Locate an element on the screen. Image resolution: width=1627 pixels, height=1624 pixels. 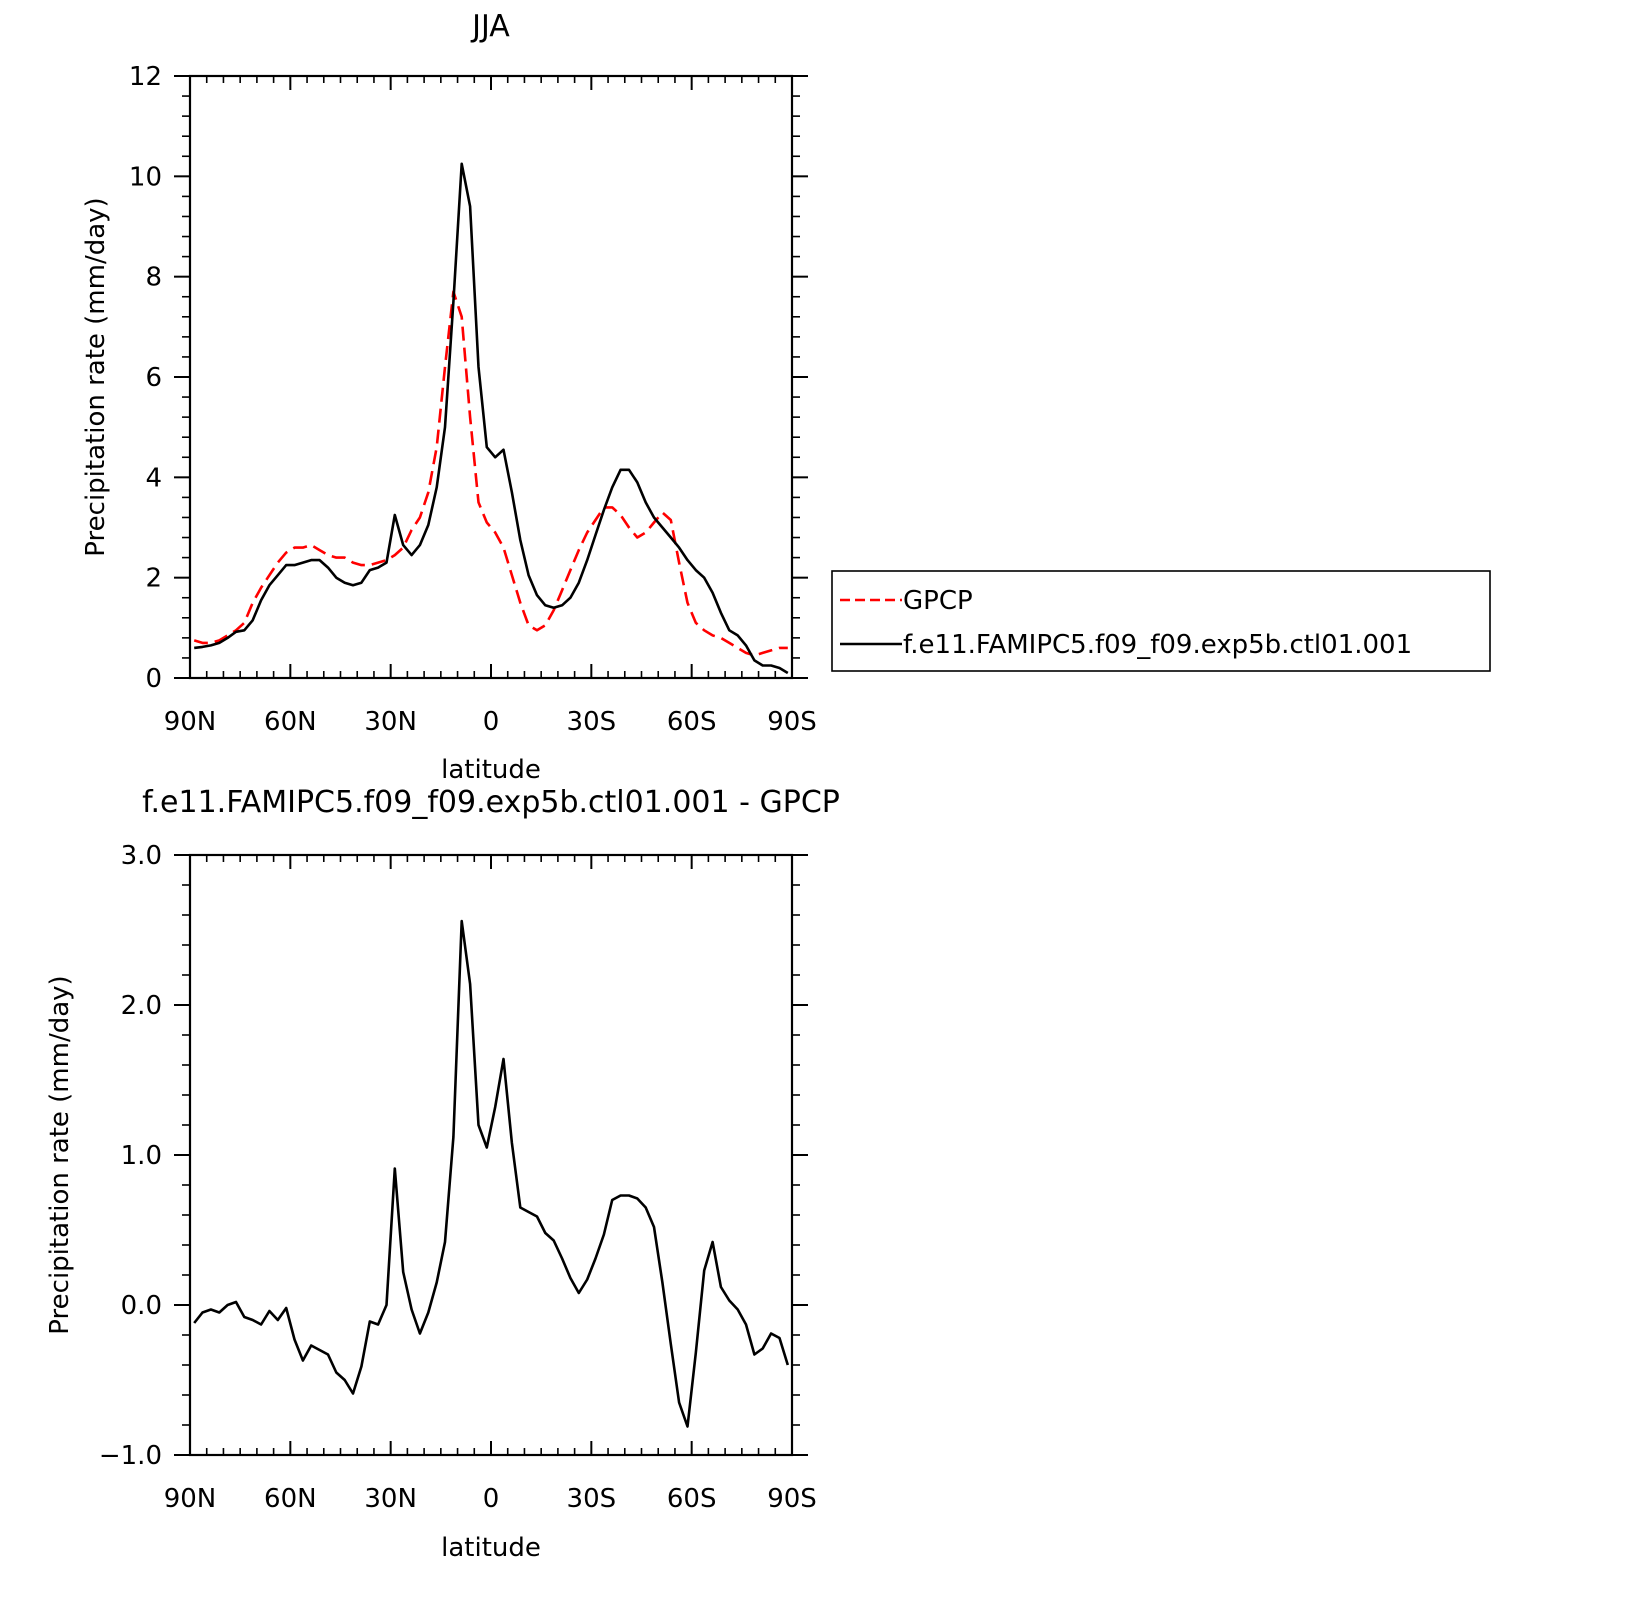
legend-label: GPCP is located at coordinates (938, 601).